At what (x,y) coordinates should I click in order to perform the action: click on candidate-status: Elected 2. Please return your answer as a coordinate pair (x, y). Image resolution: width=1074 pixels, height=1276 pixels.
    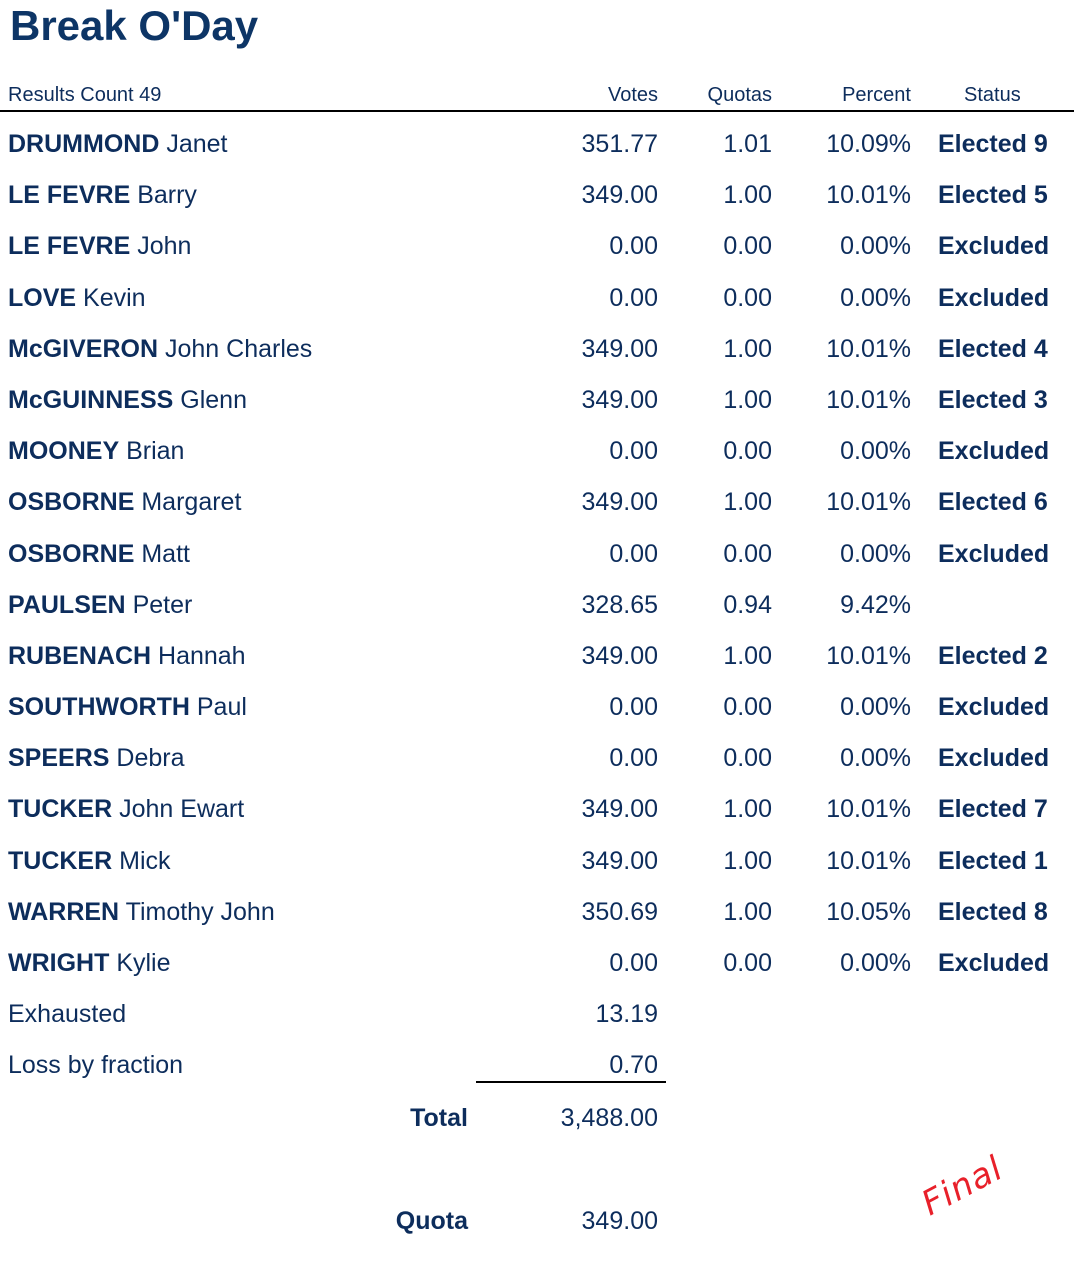
    Looking at the image, I should click on (993, 655).